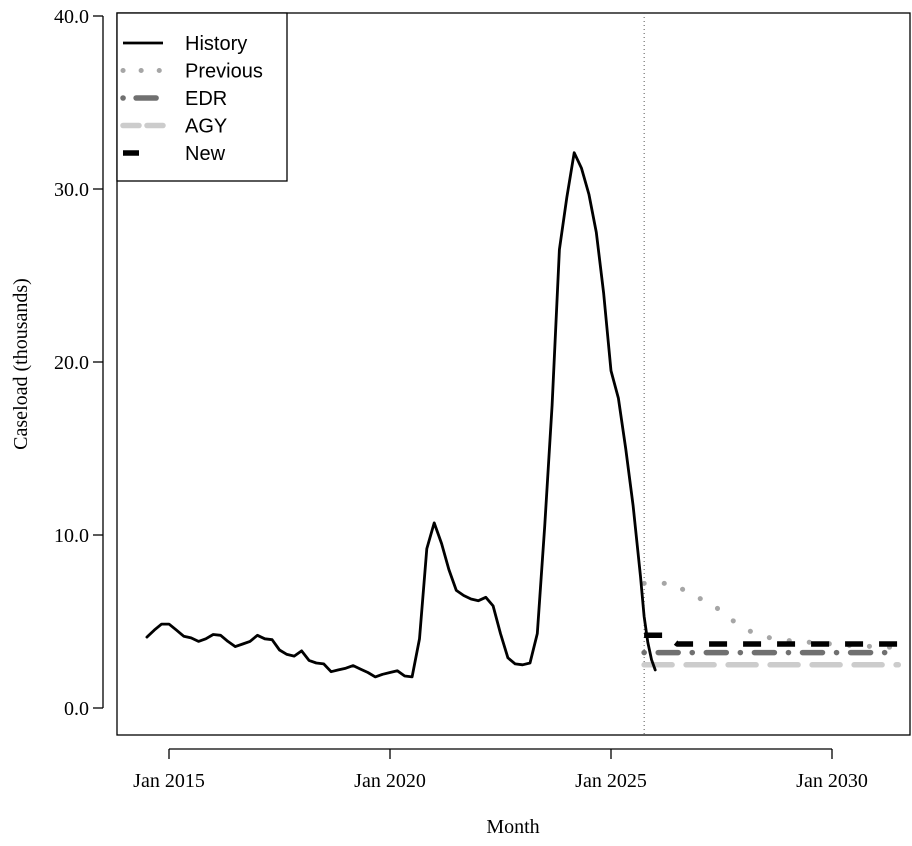  I want to click on series-line-new, so click(771, 639).